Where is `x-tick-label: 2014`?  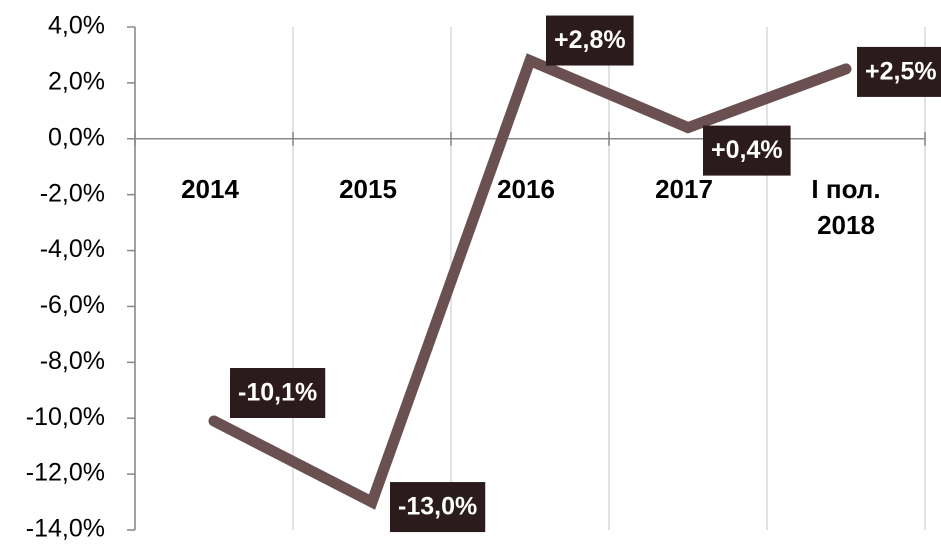
x-tick-label: 2014 is located at coordinates (210, 188).